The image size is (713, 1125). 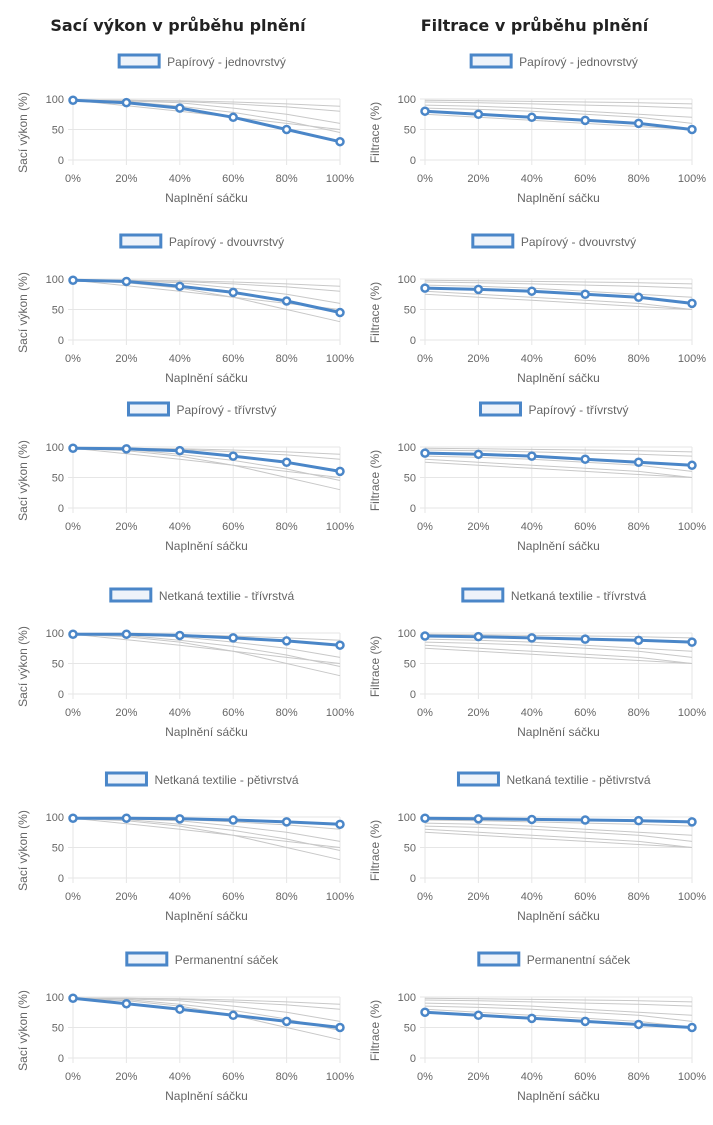 What do you see at coordinates (558, 295) in the screenshot?
I see `series-line` at bounding box center [558, 295].